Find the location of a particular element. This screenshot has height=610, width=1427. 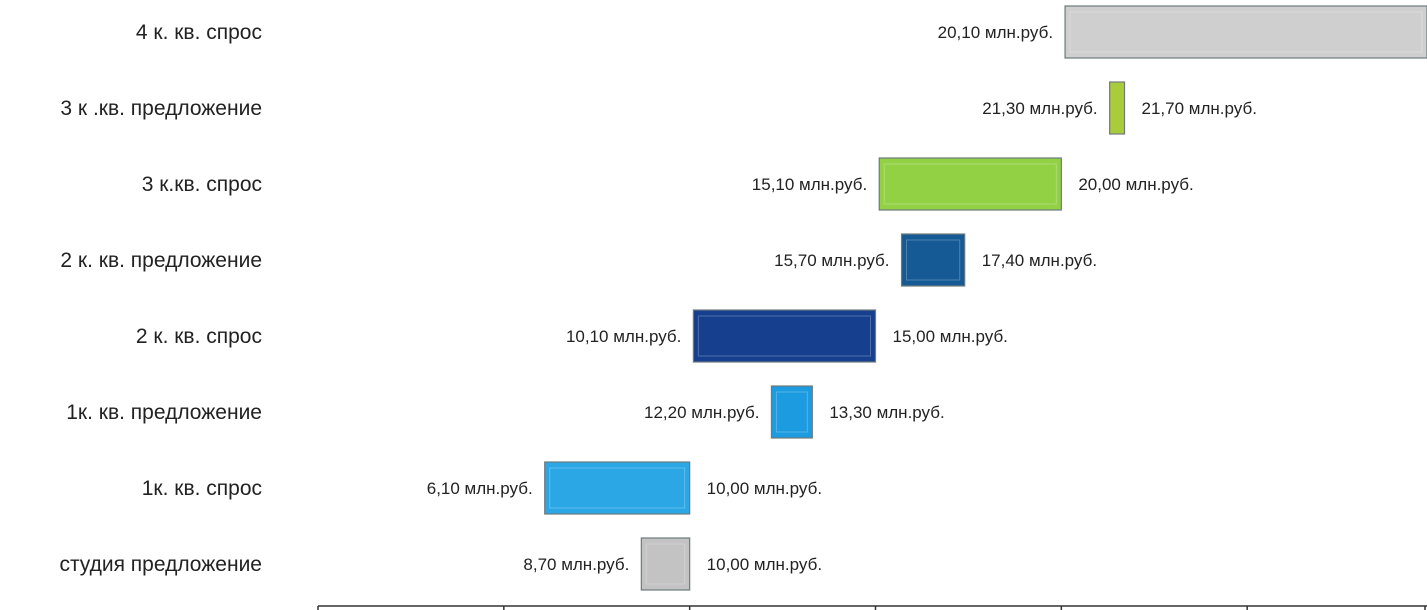

low-value-label: 21,30 млн.руб. is located at coordinates (1039, 108).